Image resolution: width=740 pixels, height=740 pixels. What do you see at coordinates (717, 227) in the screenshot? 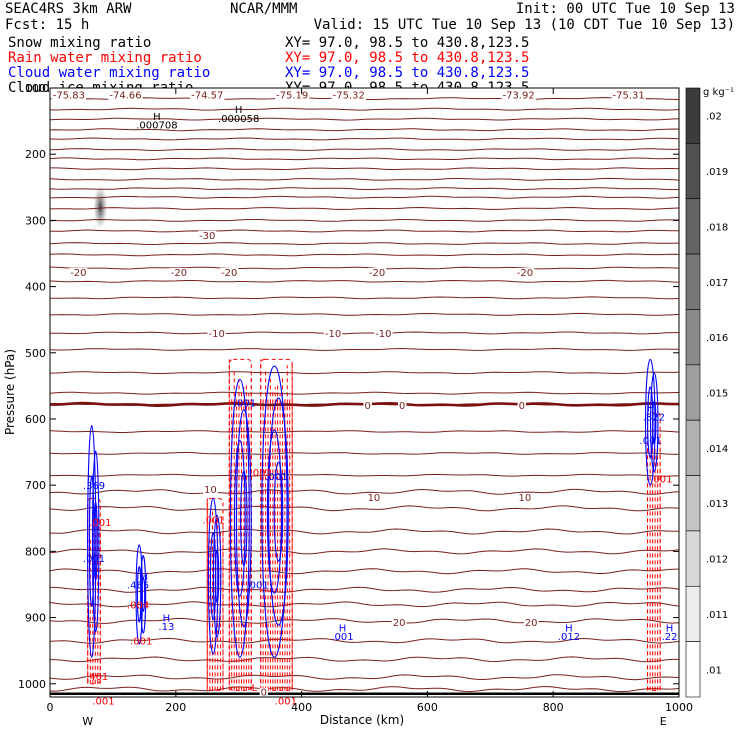
I see `colorbar-label: .018` at bounding box center [717, 227].